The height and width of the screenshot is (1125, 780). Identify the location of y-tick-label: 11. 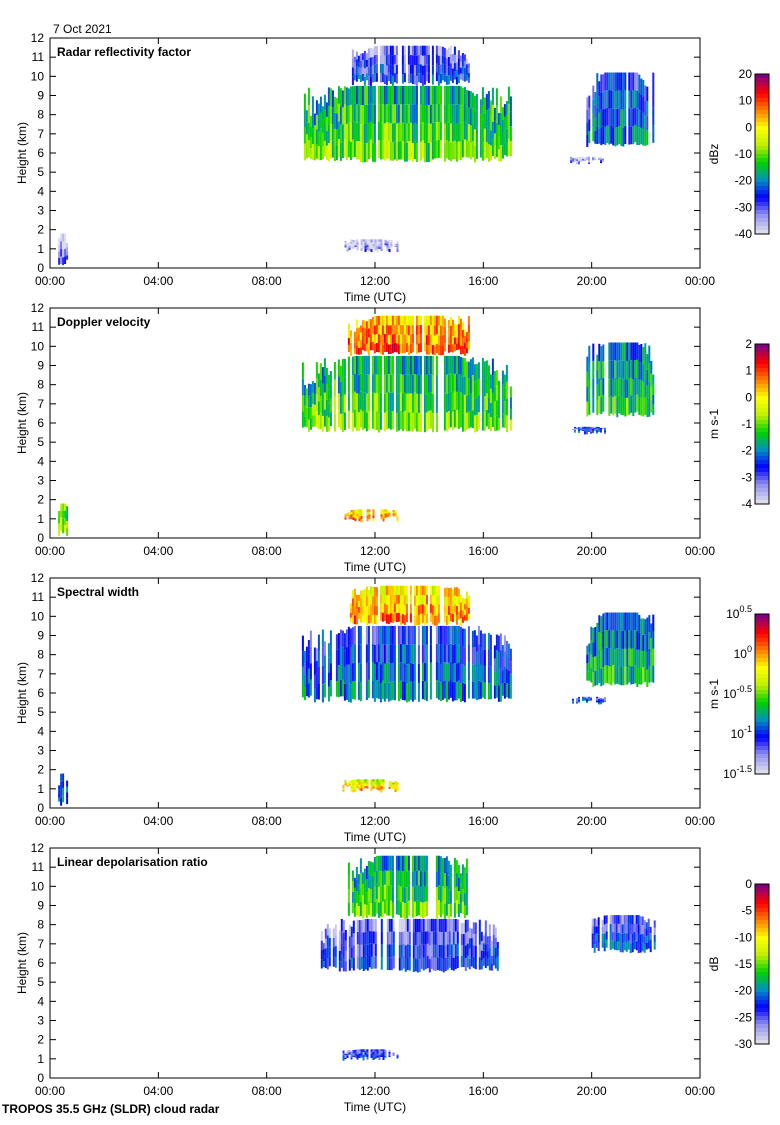
(38, 57).